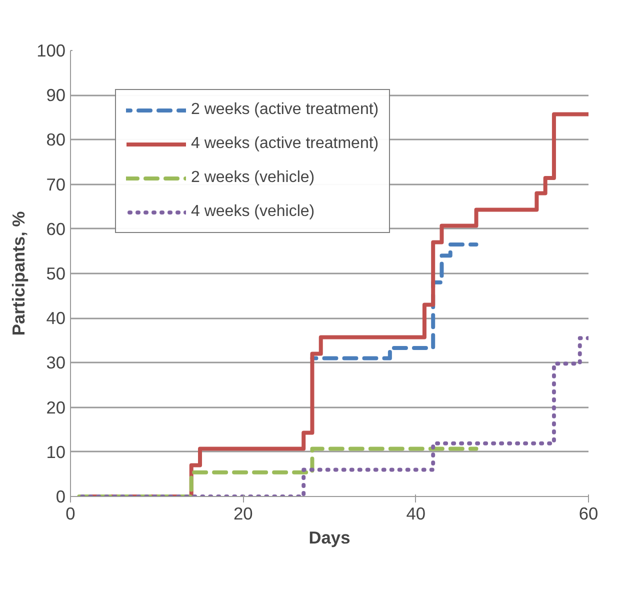  What do you see at coordinates (253, 178) in the screenshot?
I see `legend-label: 2 weeks (vehicle)` at bounding box center [253, 178].